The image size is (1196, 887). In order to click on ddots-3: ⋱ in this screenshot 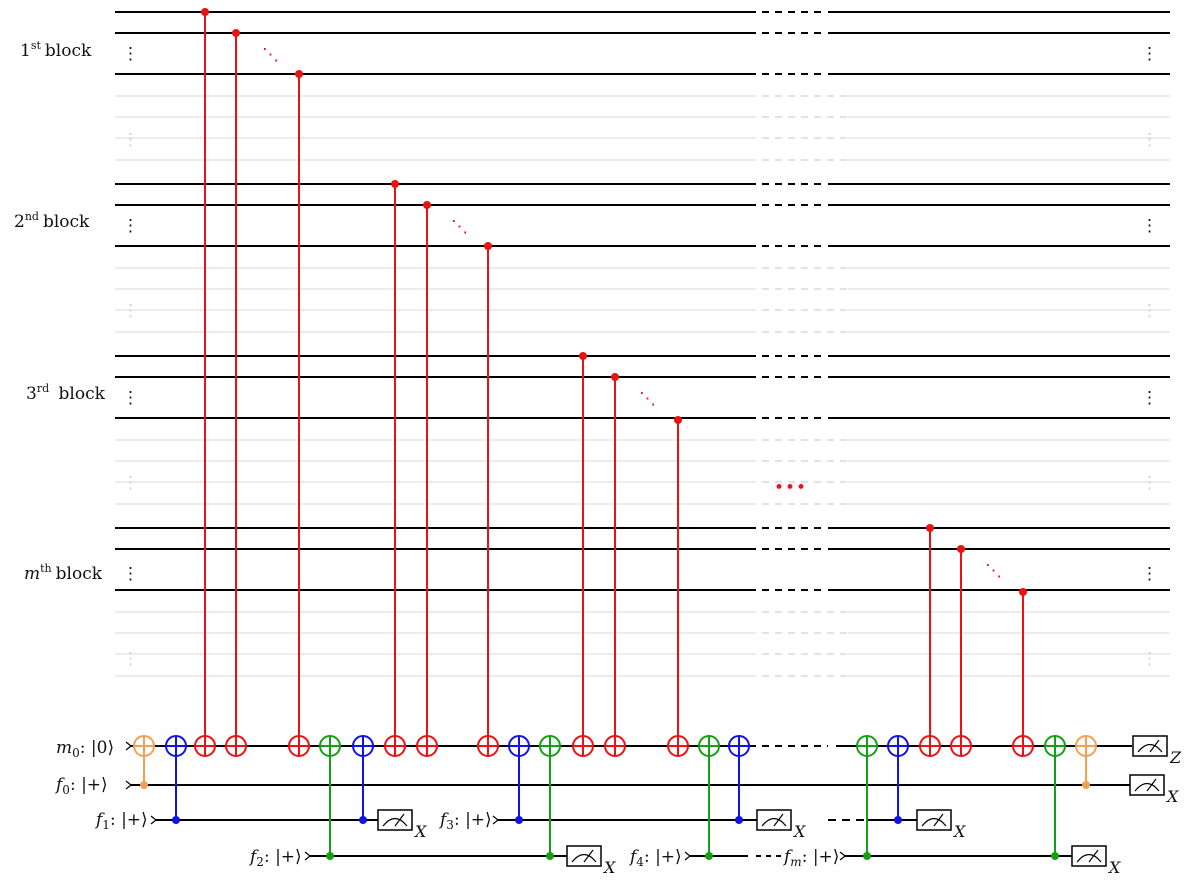, I will do `click(647, 399)`.